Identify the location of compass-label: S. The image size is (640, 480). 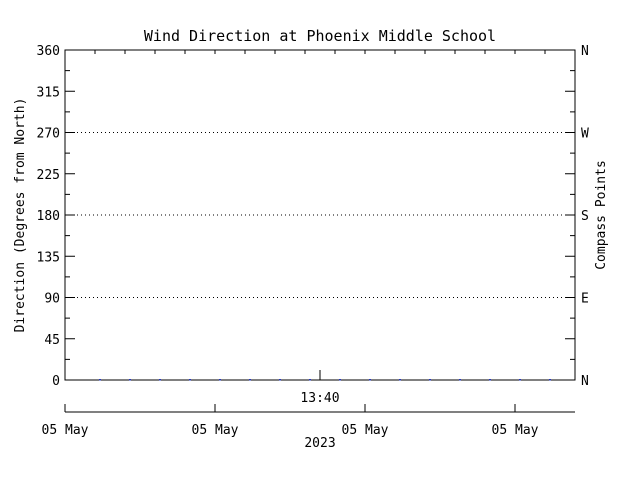
(585, 216).